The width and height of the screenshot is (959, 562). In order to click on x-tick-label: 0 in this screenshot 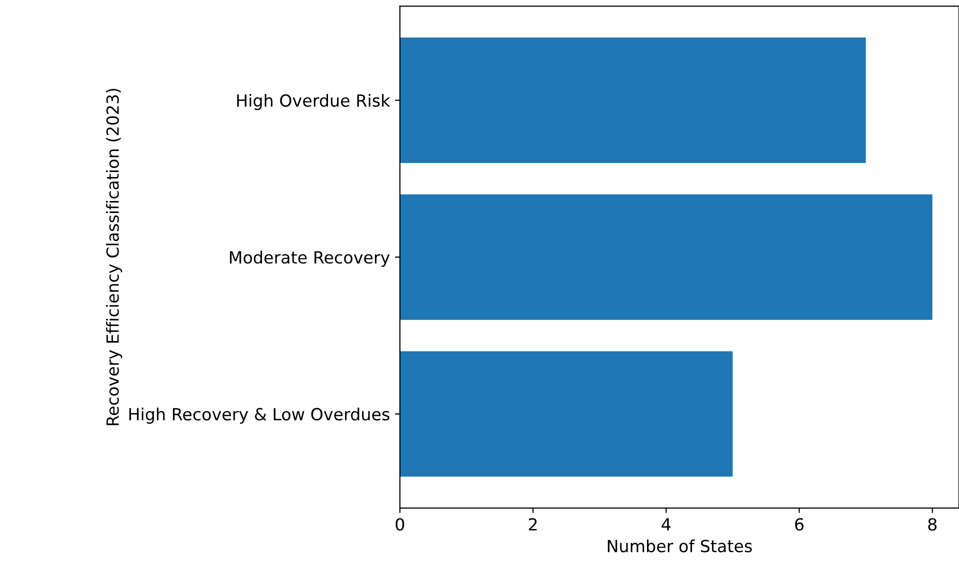, I will do `click(400, 524)`.